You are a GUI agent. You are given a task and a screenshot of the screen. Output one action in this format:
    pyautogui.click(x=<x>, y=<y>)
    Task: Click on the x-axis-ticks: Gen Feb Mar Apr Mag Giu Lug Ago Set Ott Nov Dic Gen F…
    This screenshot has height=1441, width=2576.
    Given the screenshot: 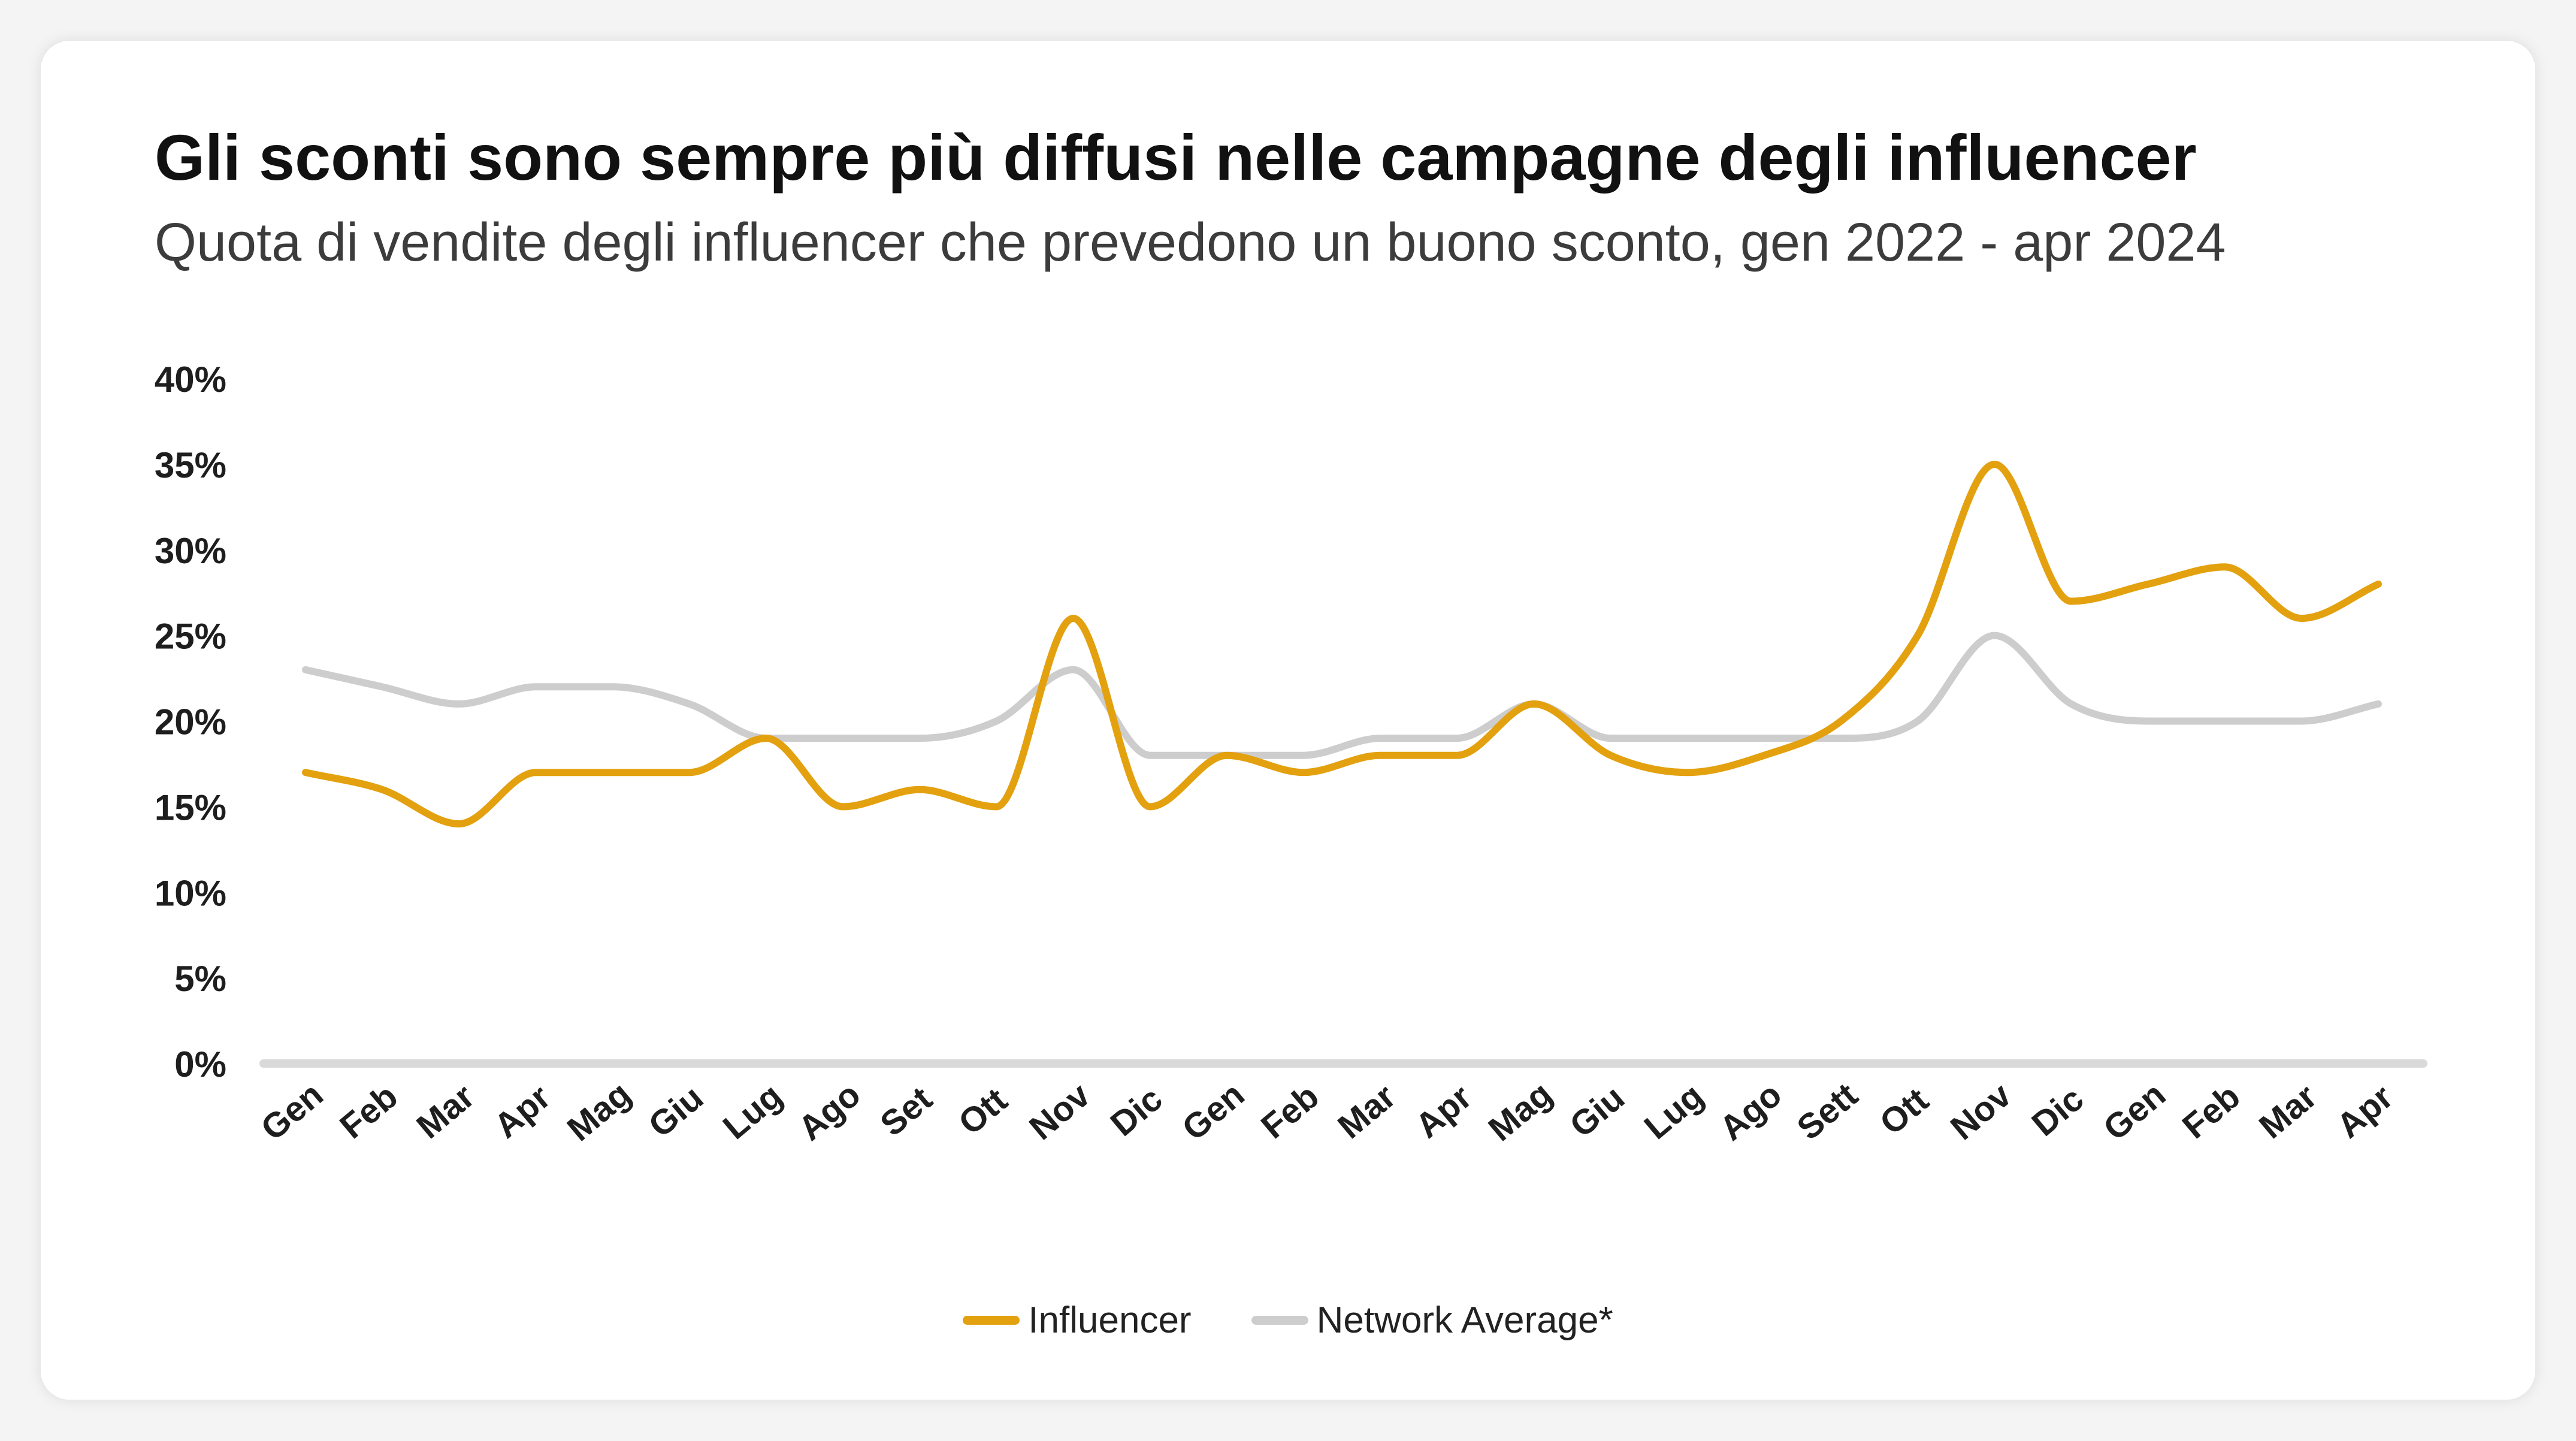 What is the action you would take?
    pyautogui.click(x=1326, y=1111)
    